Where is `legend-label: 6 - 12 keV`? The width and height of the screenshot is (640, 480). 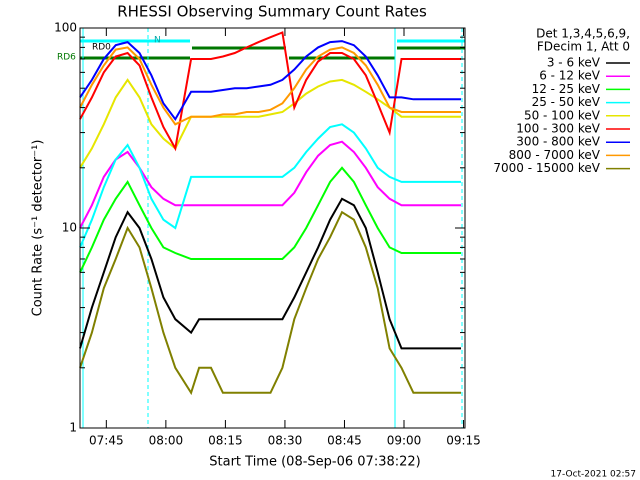 legend-label: 6 - 12 keV is located at coordinates (570, 76).